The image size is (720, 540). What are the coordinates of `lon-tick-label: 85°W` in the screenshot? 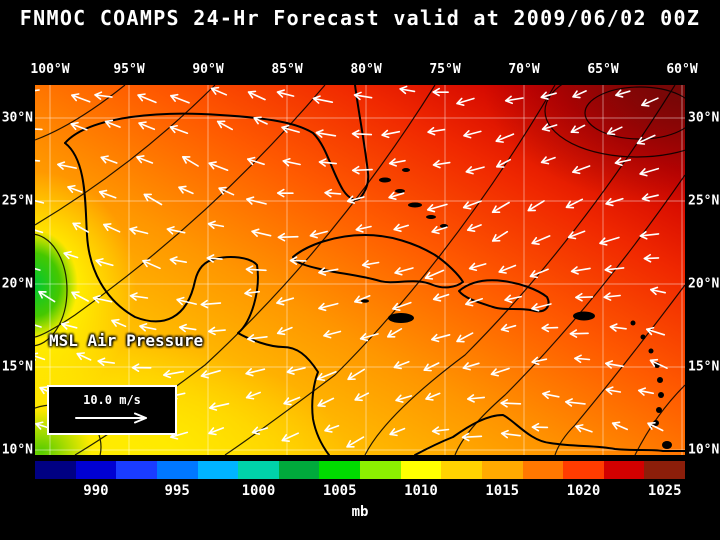 It's located at (287, 69).